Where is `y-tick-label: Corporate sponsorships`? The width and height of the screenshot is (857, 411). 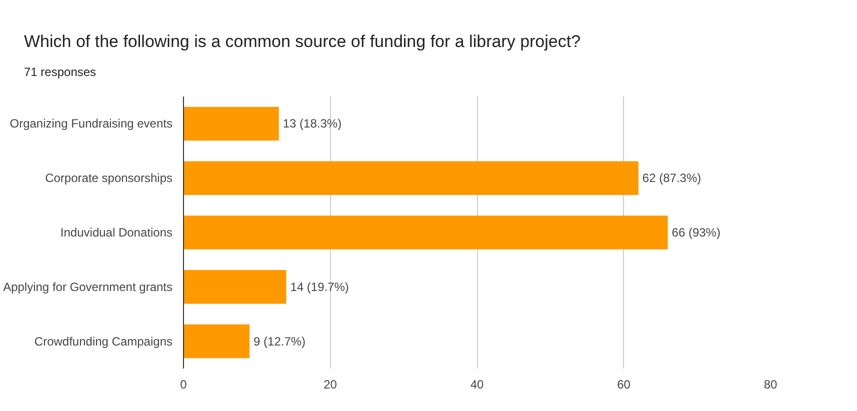 y-tick-label: Corporate sponsorships is located at coordinates (109, 178).